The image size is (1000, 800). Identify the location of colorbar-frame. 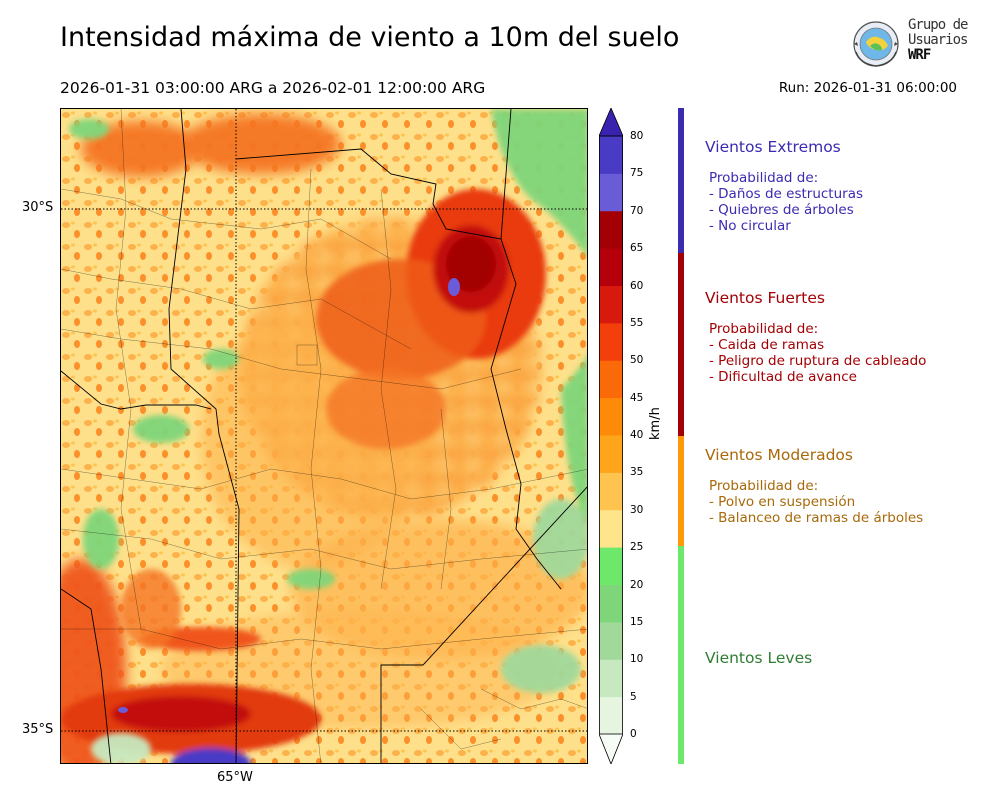
(611, 435).